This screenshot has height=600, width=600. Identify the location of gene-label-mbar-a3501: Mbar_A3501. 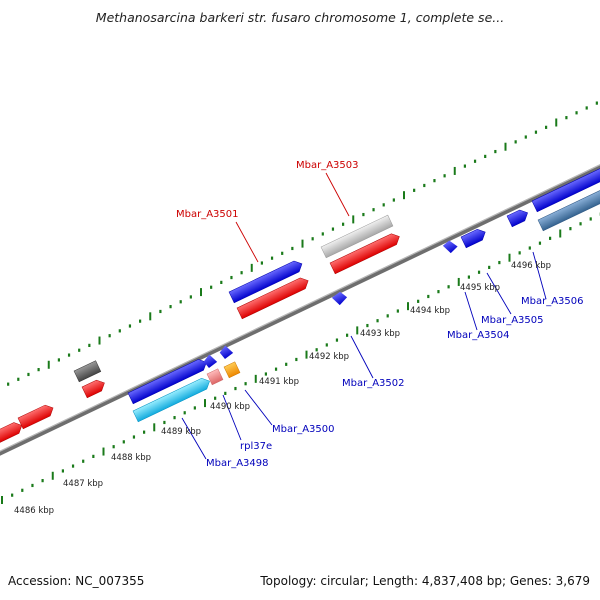
(207, 214).